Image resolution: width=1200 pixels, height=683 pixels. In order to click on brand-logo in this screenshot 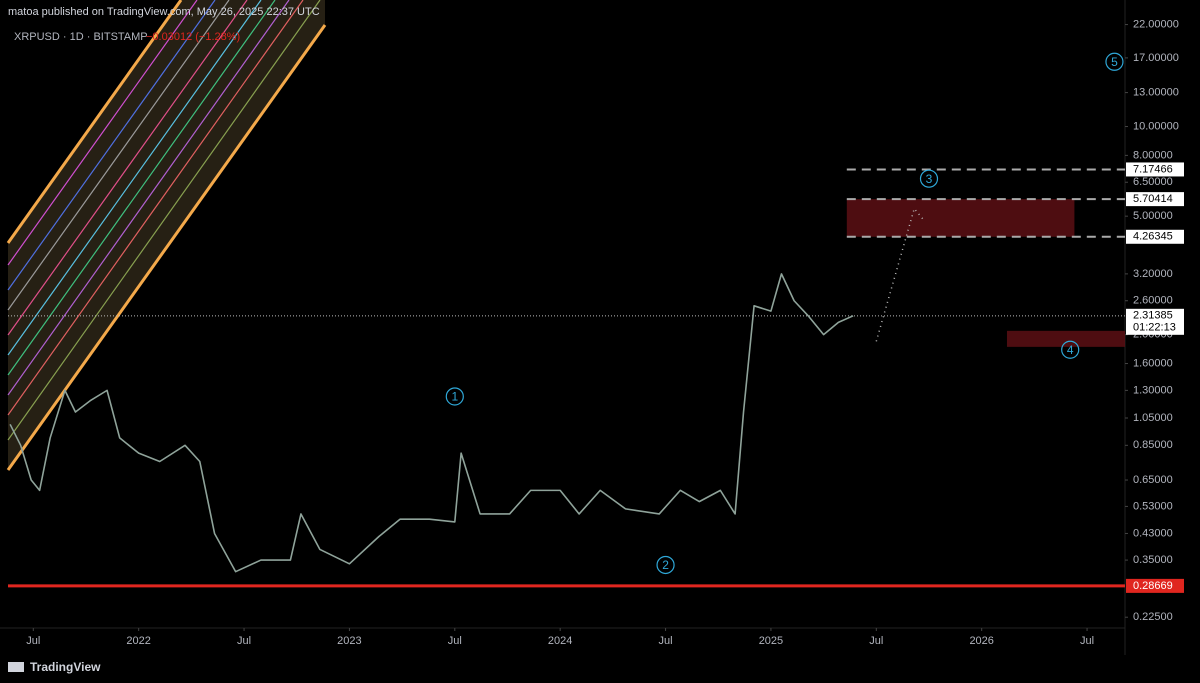, I will do `click(16, 667)`.